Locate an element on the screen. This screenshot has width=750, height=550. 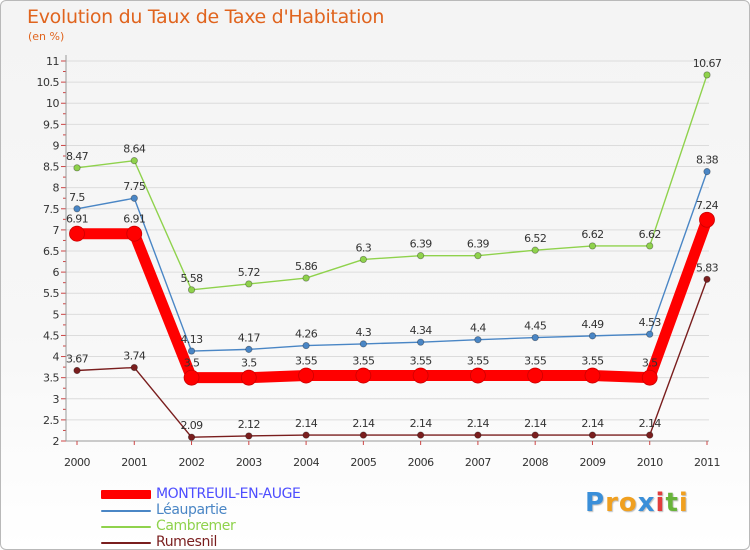
data-label: 7.75 is located at coordinates (134, 186).